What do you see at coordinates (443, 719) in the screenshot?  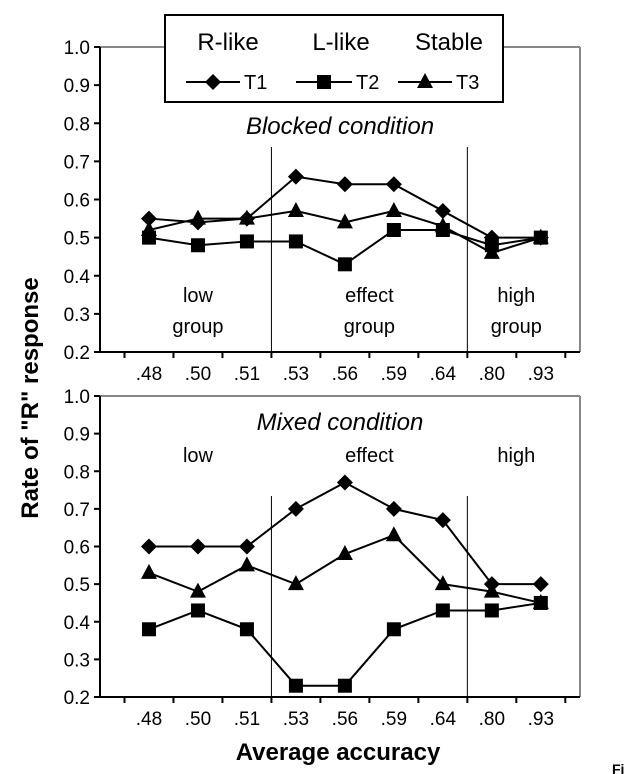 I see `x-tick-label: .64` at bounding box center [443, 719].